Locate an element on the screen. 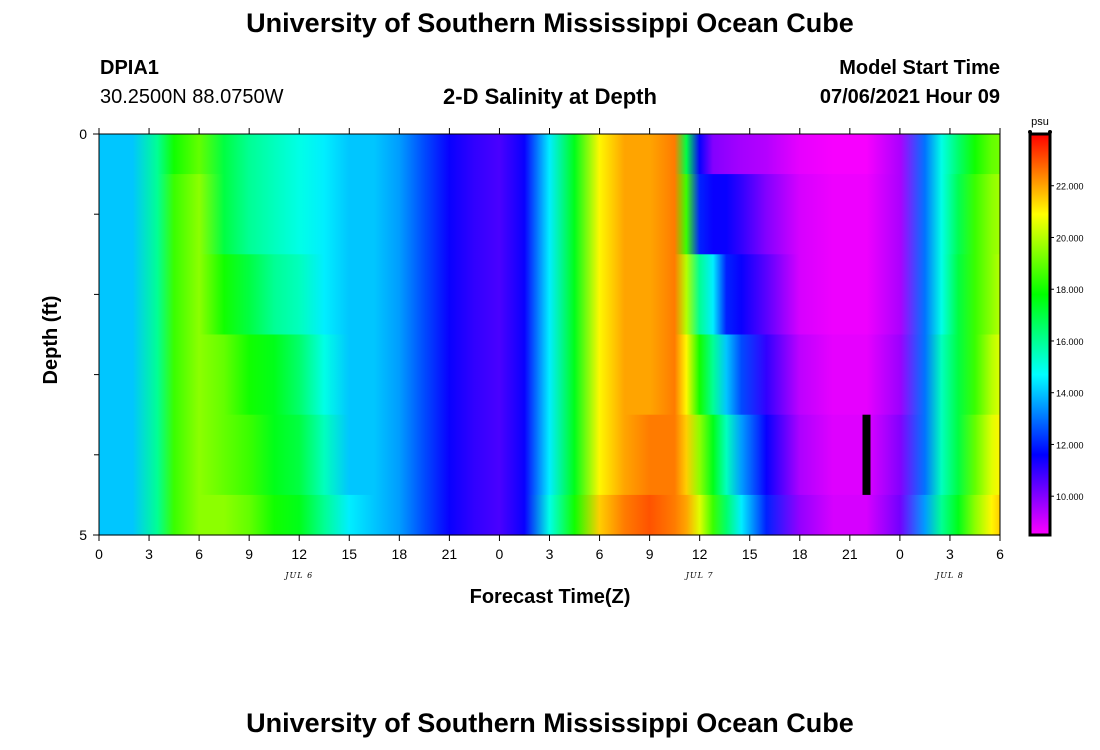 This screenshot has width=1100, height=750. day-label: JUL 8 is located at coordinates (949, 575).